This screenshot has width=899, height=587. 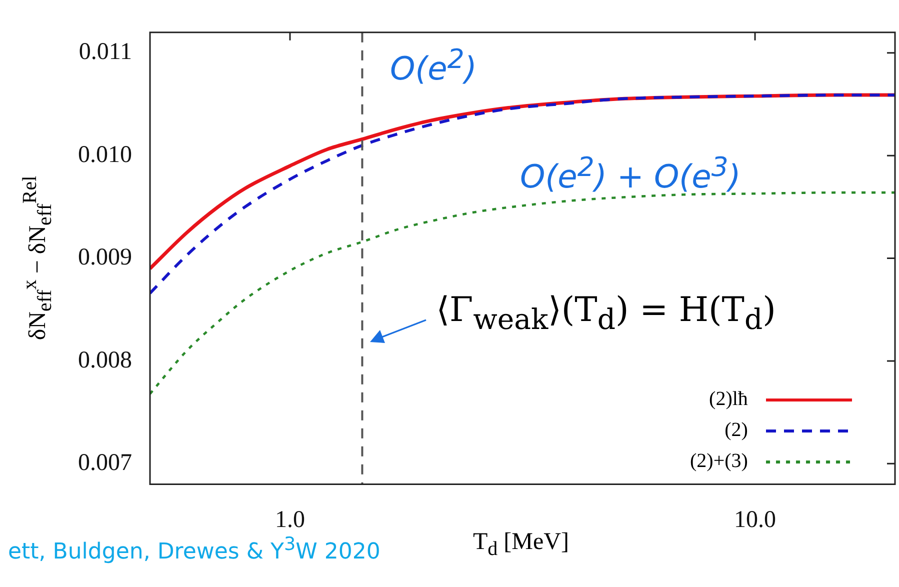 I want to click on y-tick-label: 0.009, so click(x=105, y=257).